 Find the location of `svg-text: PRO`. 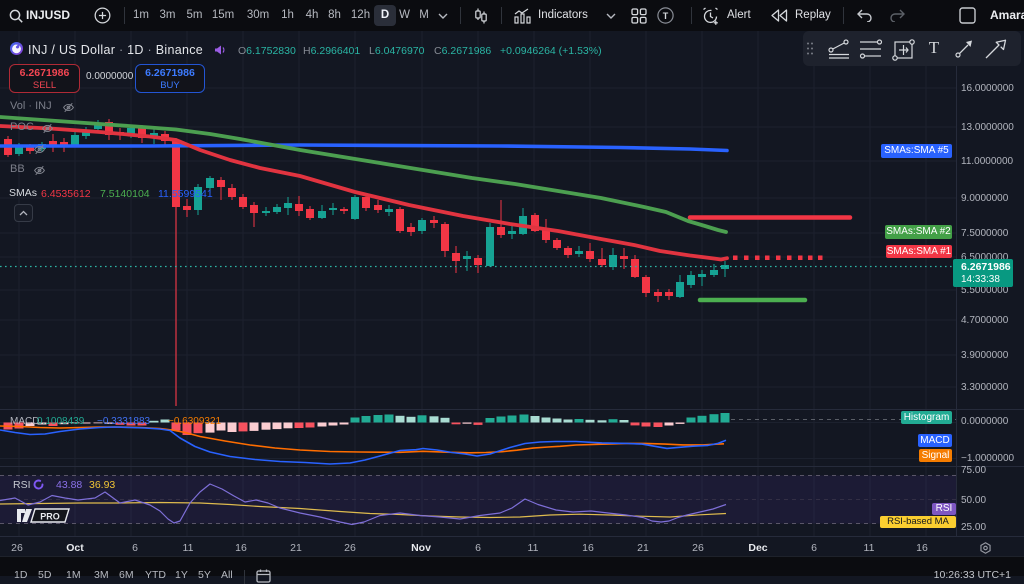

svg-text: PRO is located at coordinates (50, 517).